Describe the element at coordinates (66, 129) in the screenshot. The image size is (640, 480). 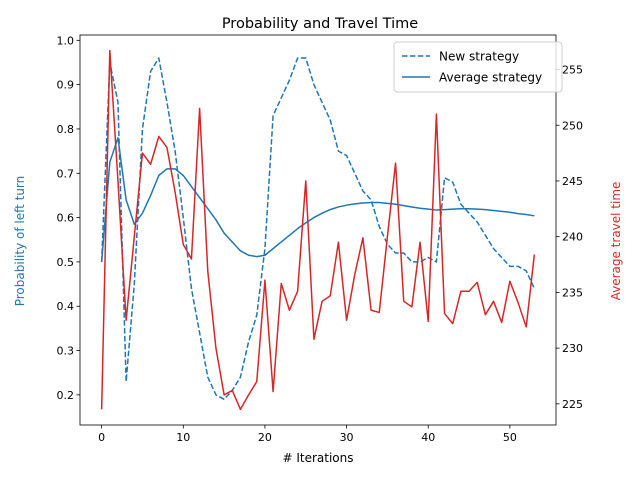
I see `y-left-tick-label: 0.8` at that location.